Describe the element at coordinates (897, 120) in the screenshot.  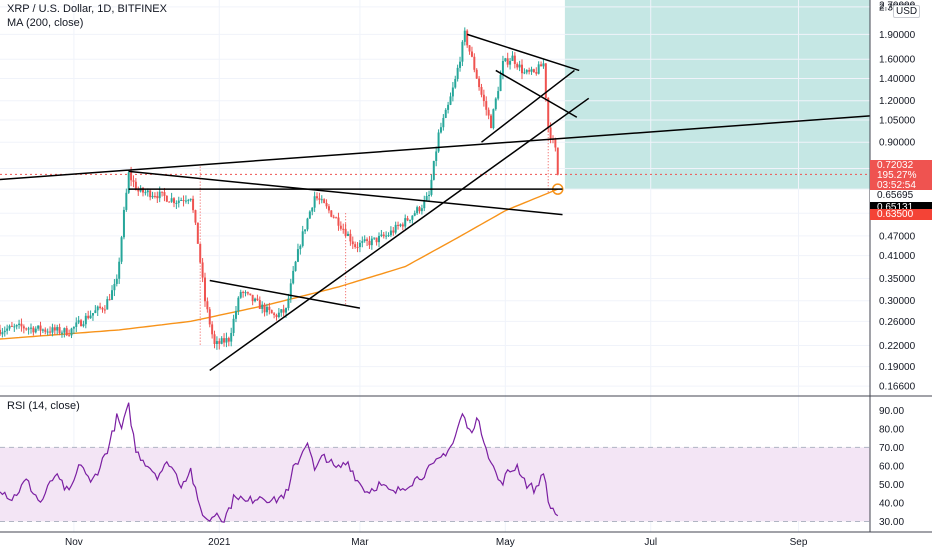
I see `y-tick-label: 1.05000` at that location.